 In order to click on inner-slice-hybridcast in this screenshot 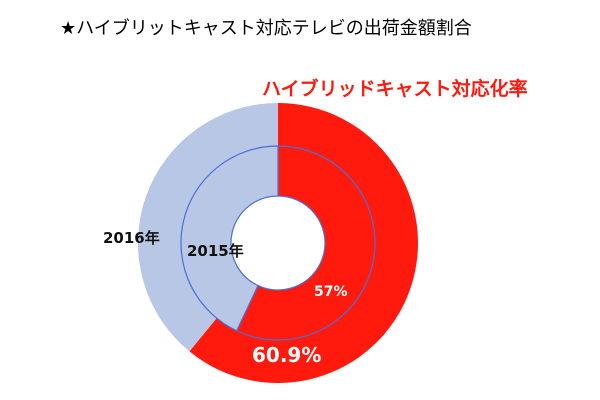, I will do `click(305, 243)`.